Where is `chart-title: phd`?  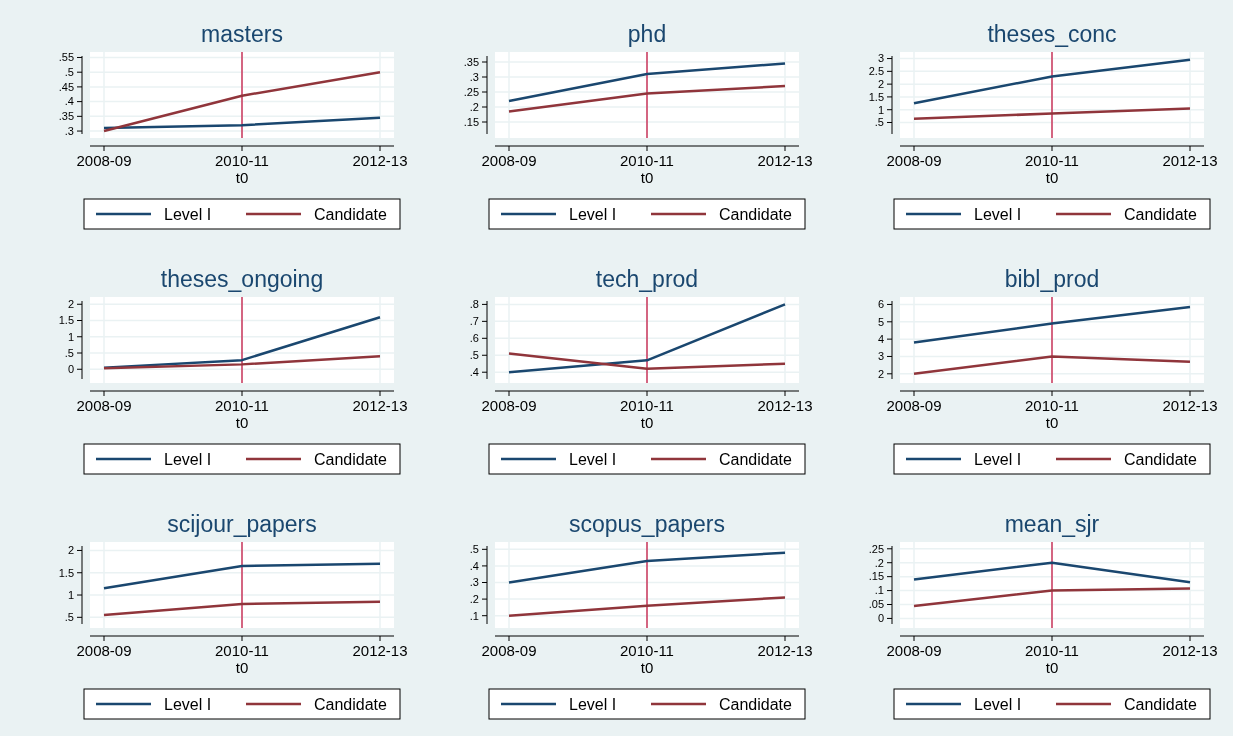
chart-title: phd is located at coordinates (647, 34).